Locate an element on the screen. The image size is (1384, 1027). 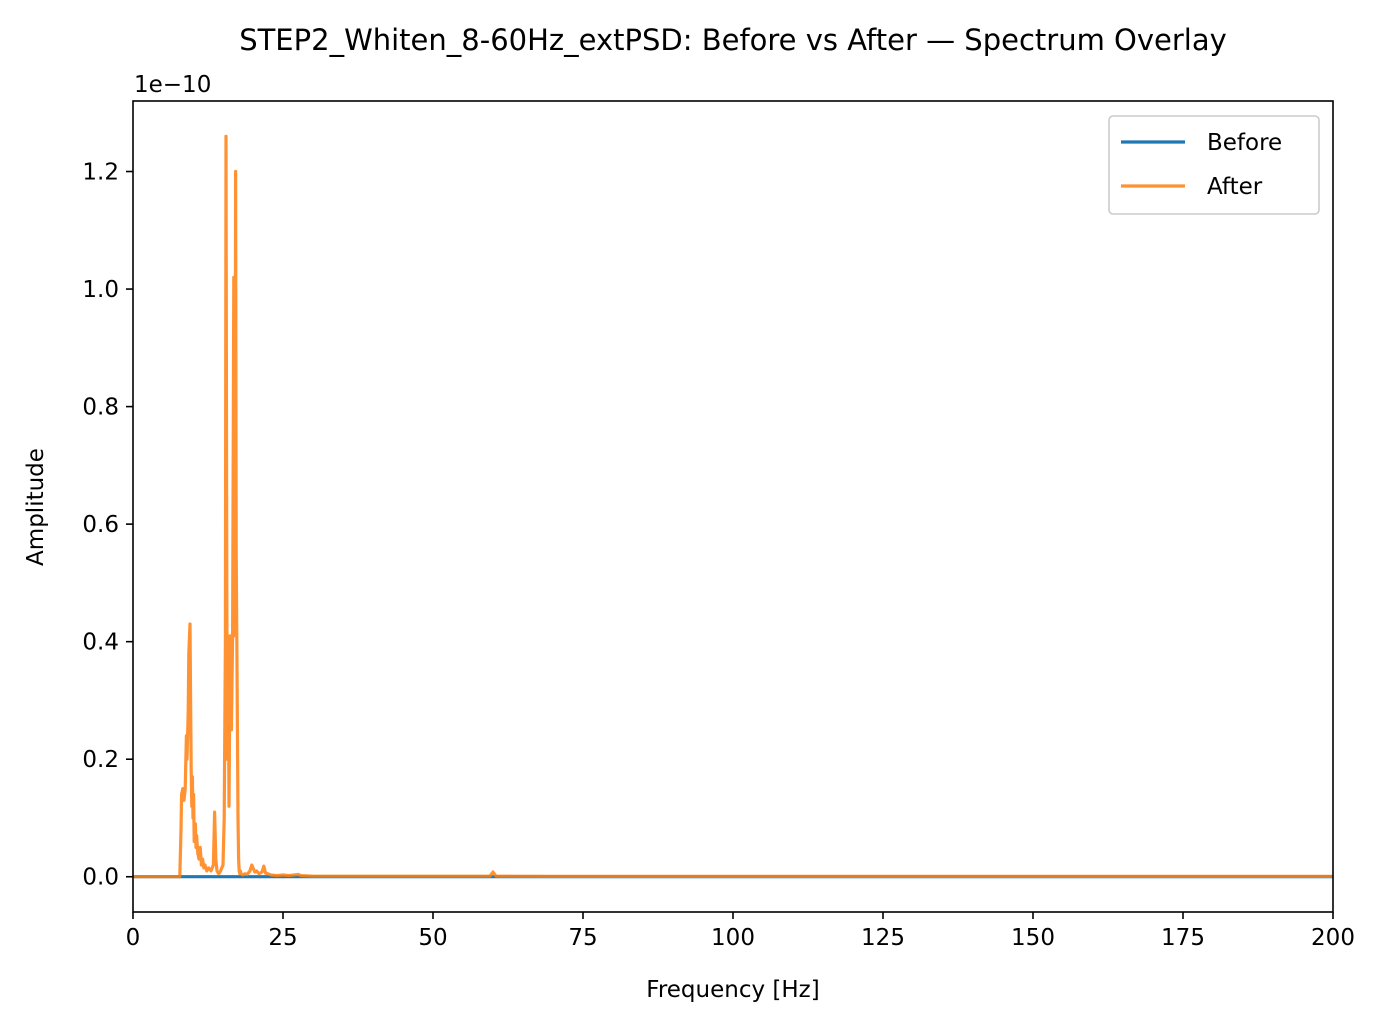
y-tick-label: 1.2 is located at coordinates (100, 173).